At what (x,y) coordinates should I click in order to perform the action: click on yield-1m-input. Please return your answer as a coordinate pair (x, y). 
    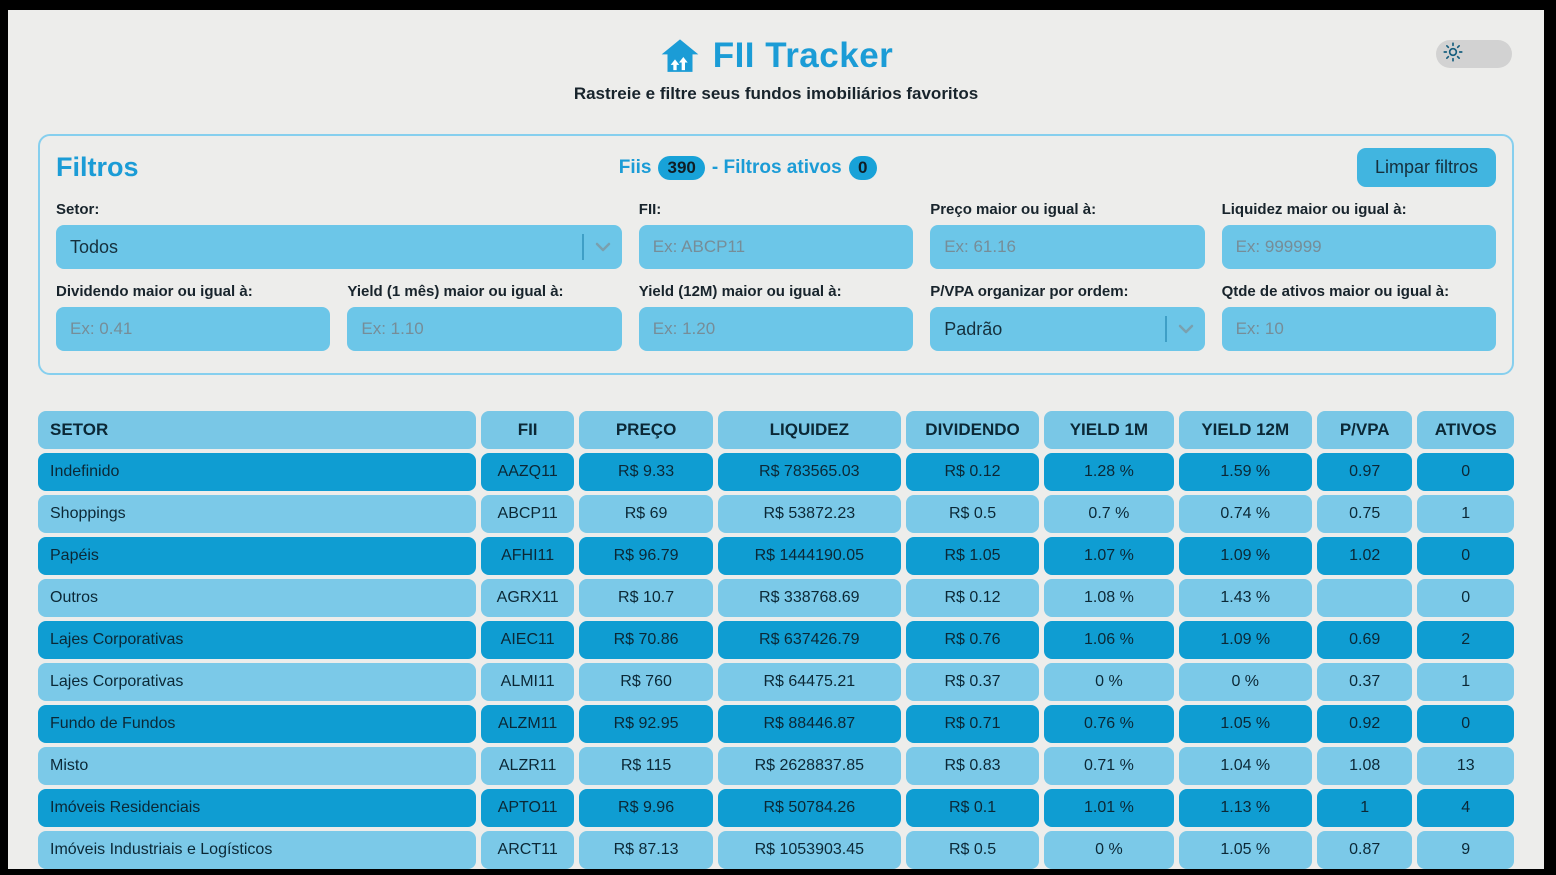
    Looking at the image, I should click on (484, 329).